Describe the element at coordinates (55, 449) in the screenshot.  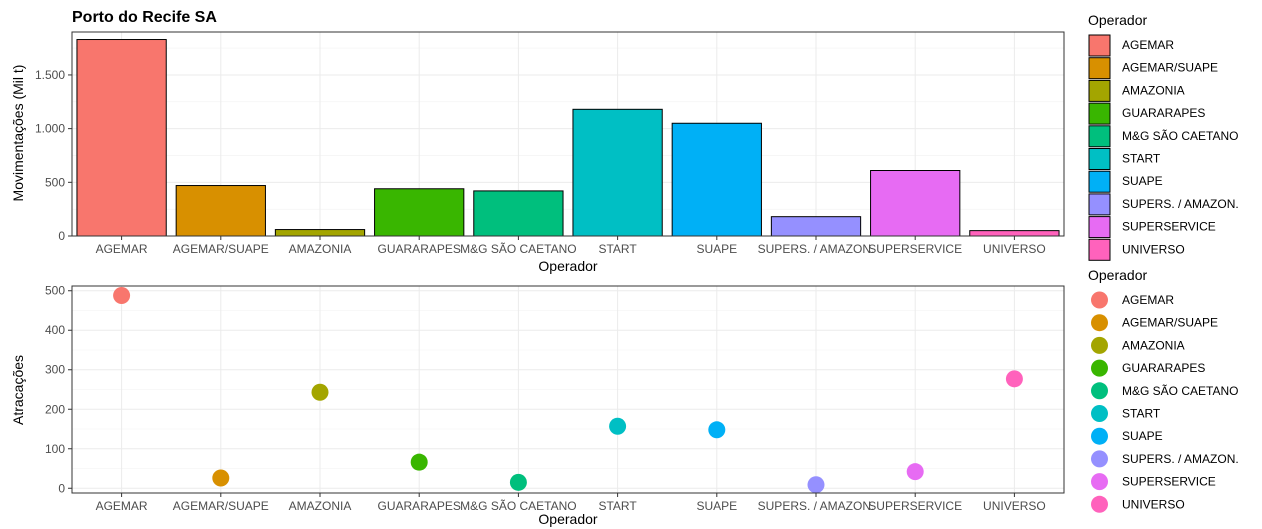
I see `y-tick-label: 100` at that location.